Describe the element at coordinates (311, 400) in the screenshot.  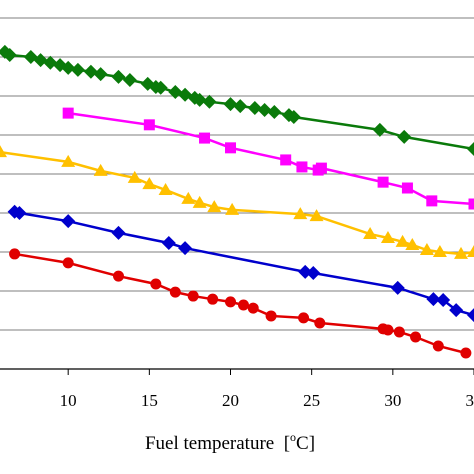
I see `x-tick-label: 25` at that location.